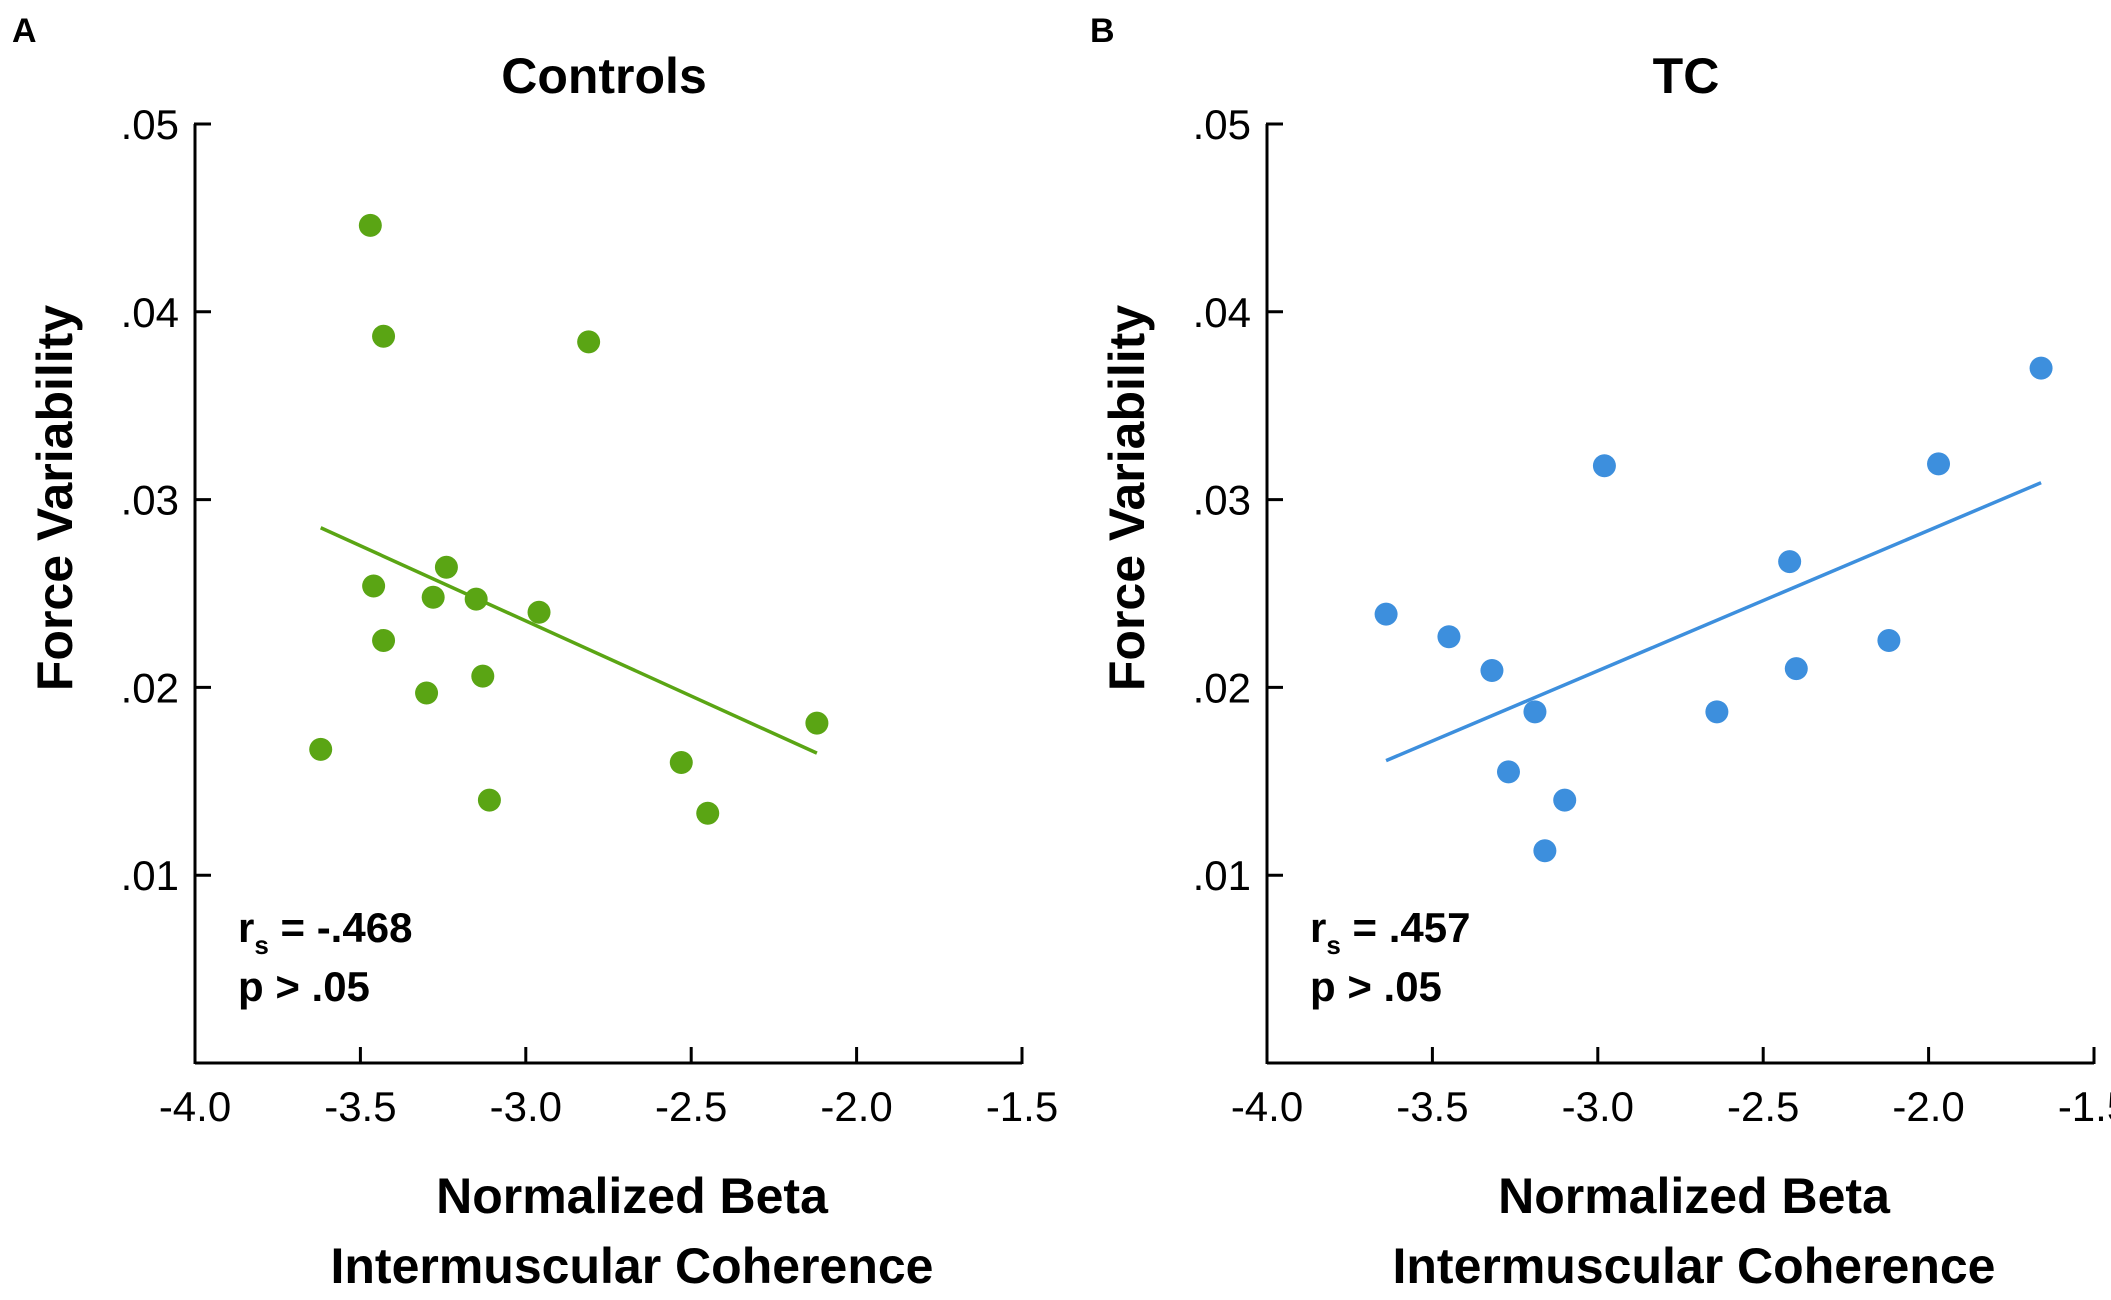 The height and width of the screenshot is (1300, 2111). What do you see at coordinates (1102, 31) in the screenshot?
I see `panel-label: B` at bounding box center [1102, 31].